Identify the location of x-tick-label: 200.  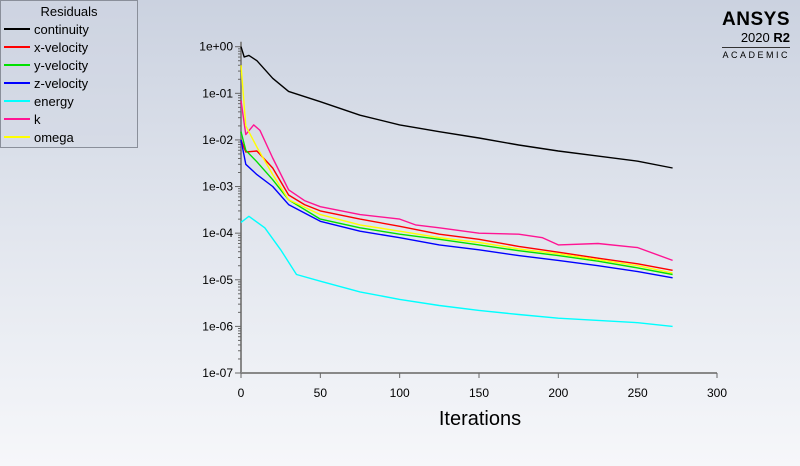
(558, 393).